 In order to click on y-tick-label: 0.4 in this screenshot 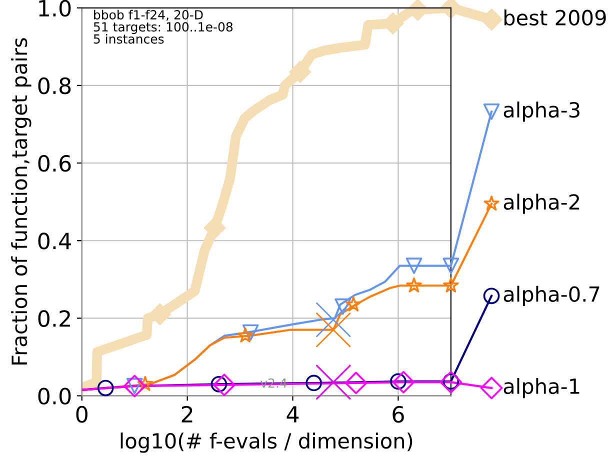, I will do `click(54, 241)`.